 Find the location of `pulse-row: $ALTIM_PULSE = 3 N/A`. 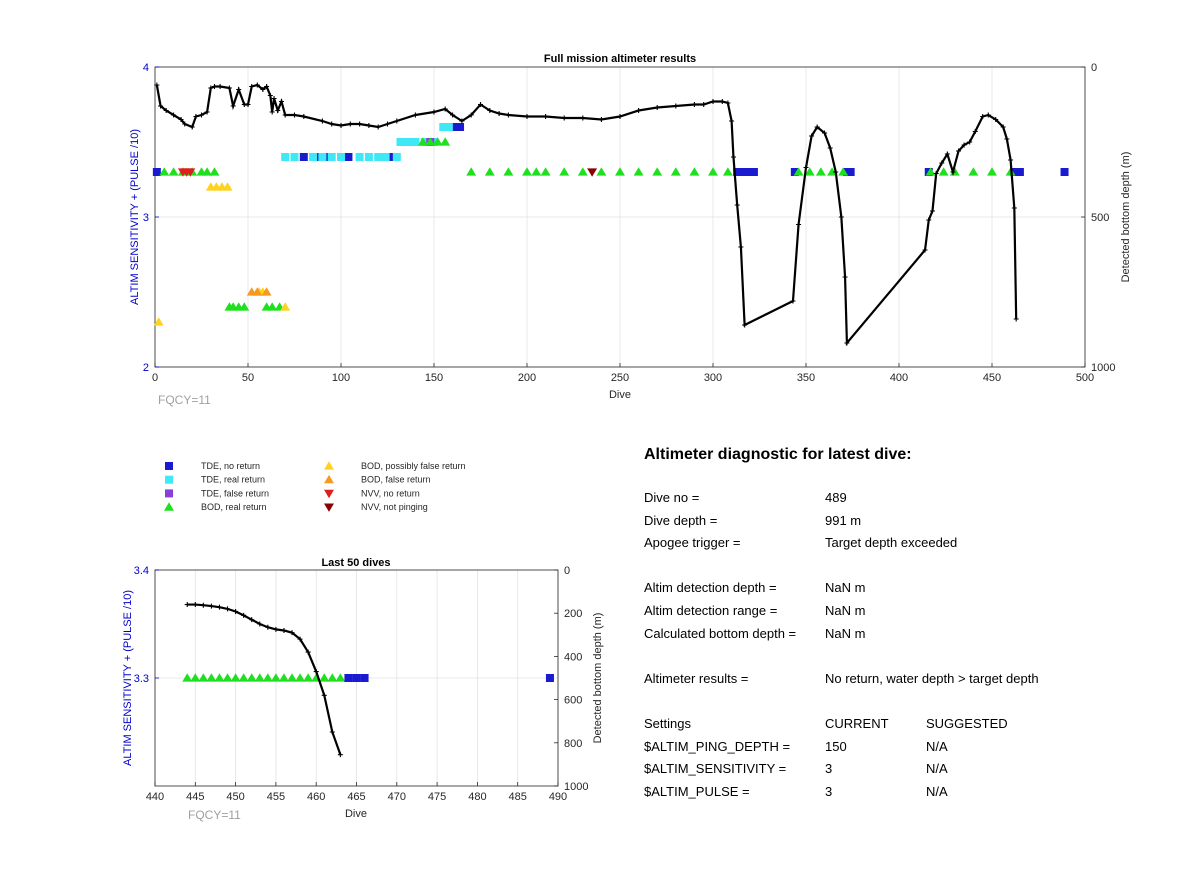

pulse-row: $ALTIM_PULSE = 3 N/A is located at coordinates (914, 795).